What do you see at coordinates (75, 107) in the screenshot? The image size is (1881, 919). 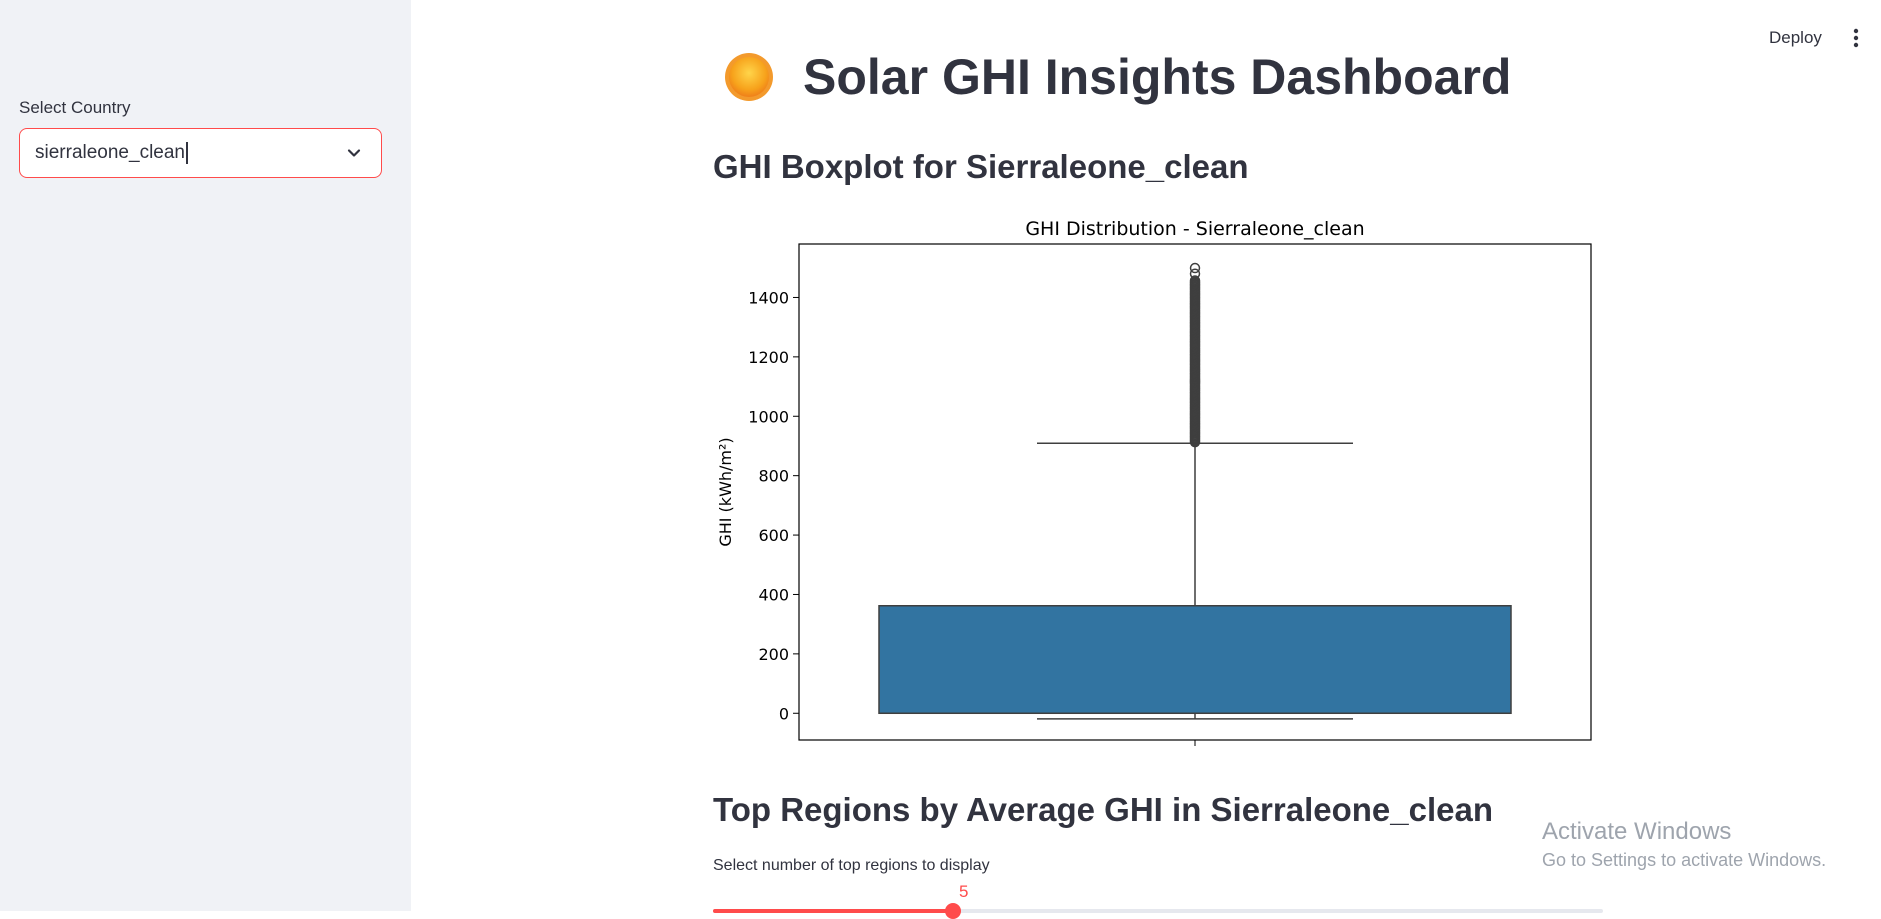 I see `select-country-label: Select Country` at bounding box center [75, 107].